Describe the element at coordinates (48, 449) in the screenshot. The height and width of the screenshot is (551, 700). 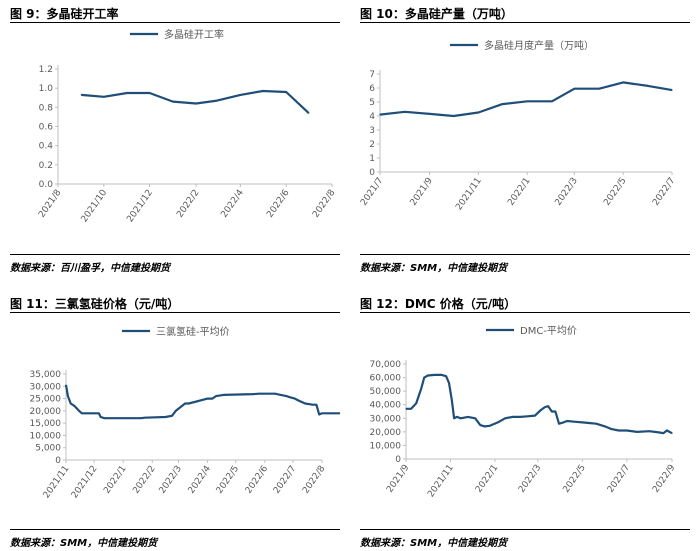
I see `y-tick-label: 5,000` at that location.